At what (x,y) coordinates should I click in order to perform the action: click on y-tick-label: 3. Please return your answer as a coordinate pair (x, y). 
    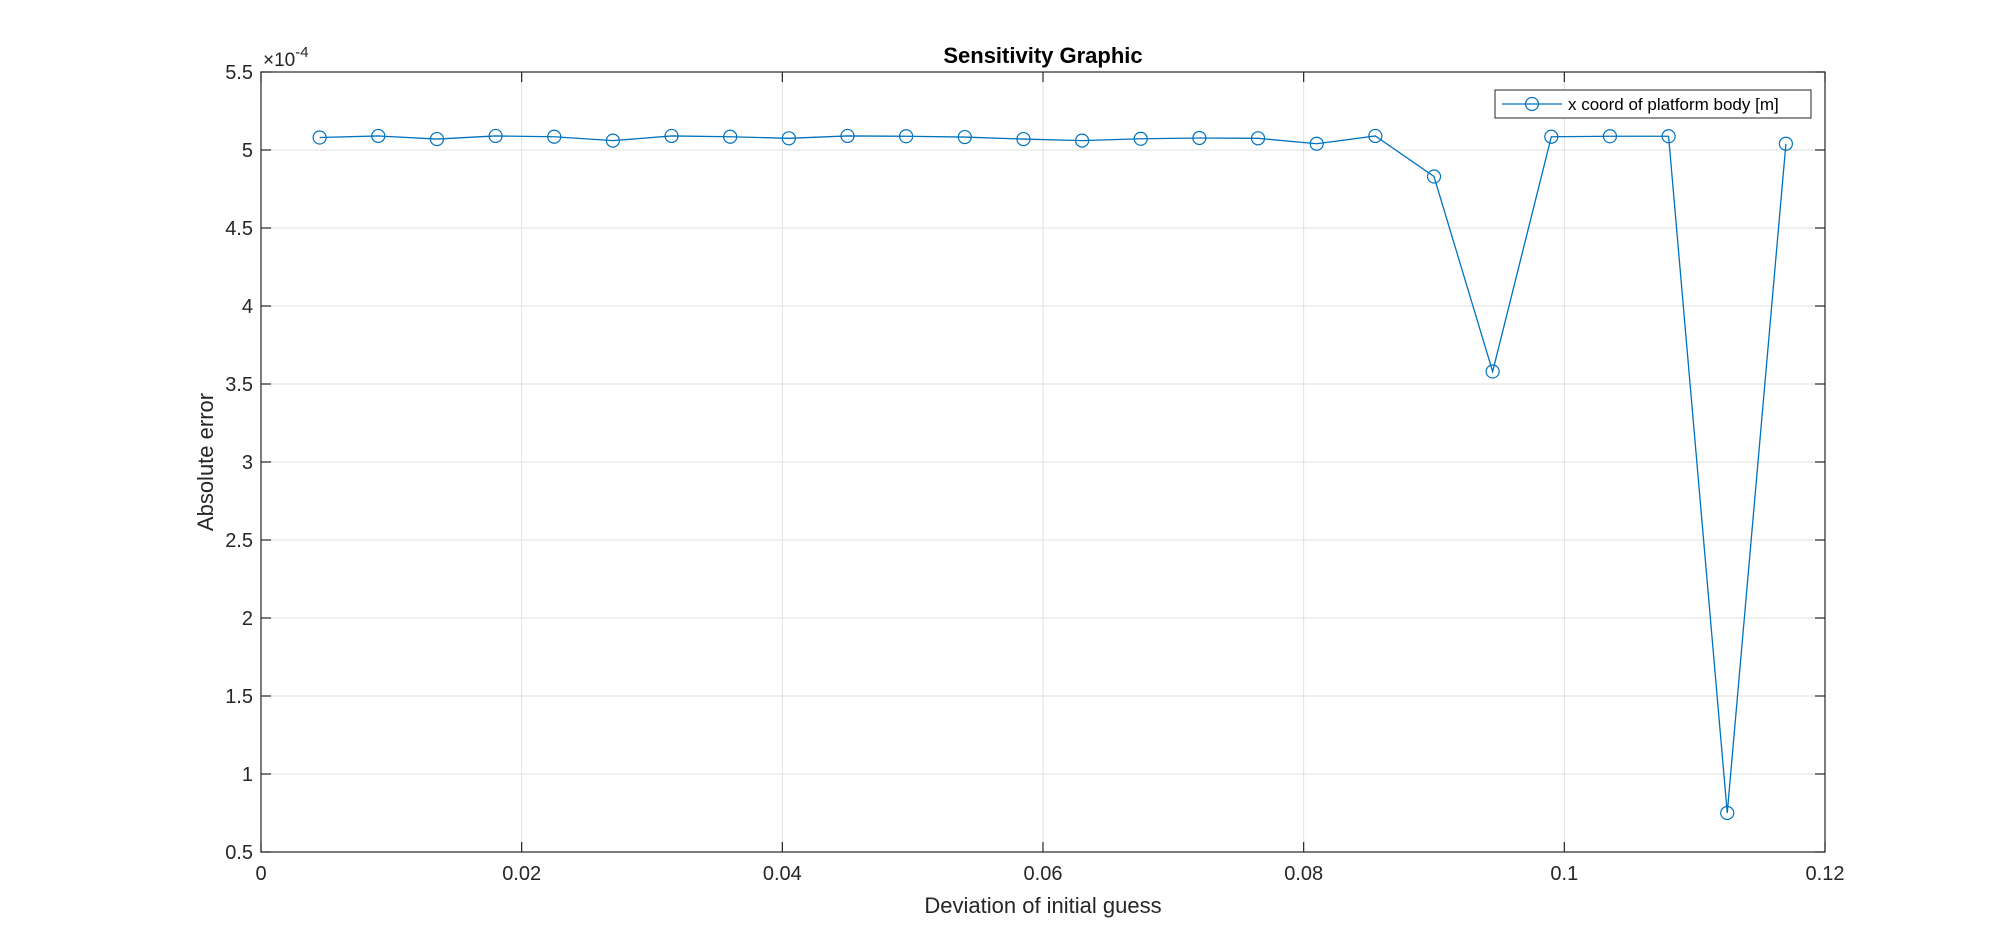
    Looking at the image, I should click on (247, 463).